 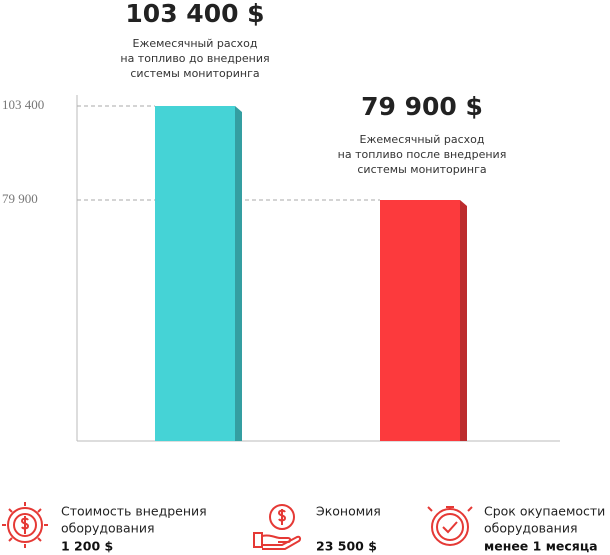 What do you see at coordinates (134, 511) in the screenshot?
I see `stat-label: Стоимость внедрения` at bounding box center [134, 511].